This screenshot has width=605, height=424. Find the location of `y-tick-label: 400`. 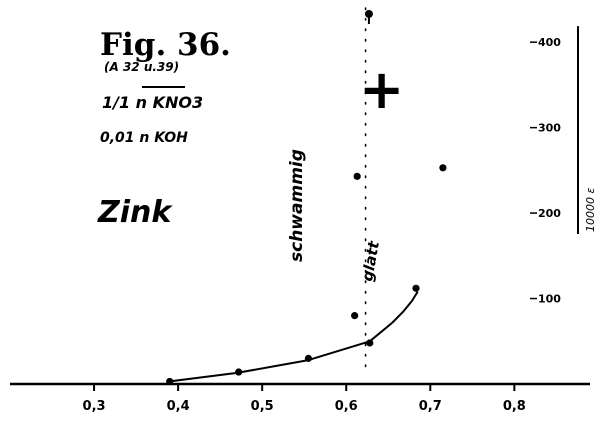

y-tick-label: 400 is located at coordinates (549, 42).